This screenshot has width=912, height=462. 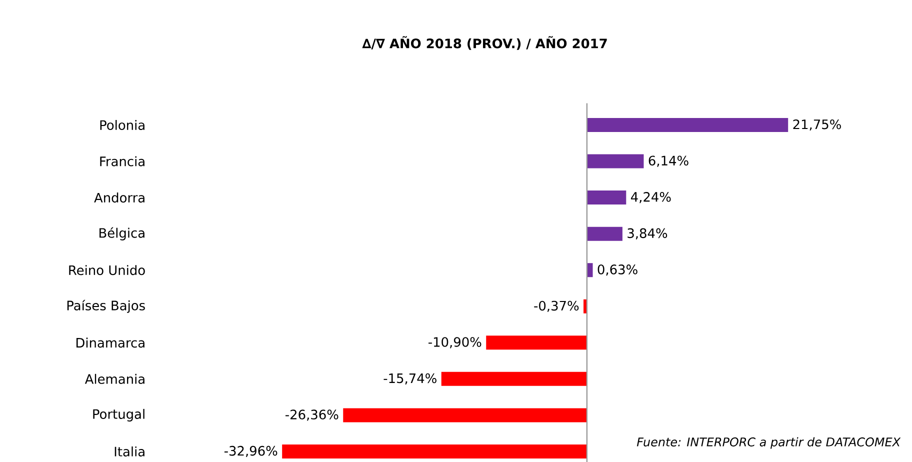 What do you see at coordinates (618, 270) in the screenshot?
I see `data-label: 0,63%` at bounding box center [618, 270].